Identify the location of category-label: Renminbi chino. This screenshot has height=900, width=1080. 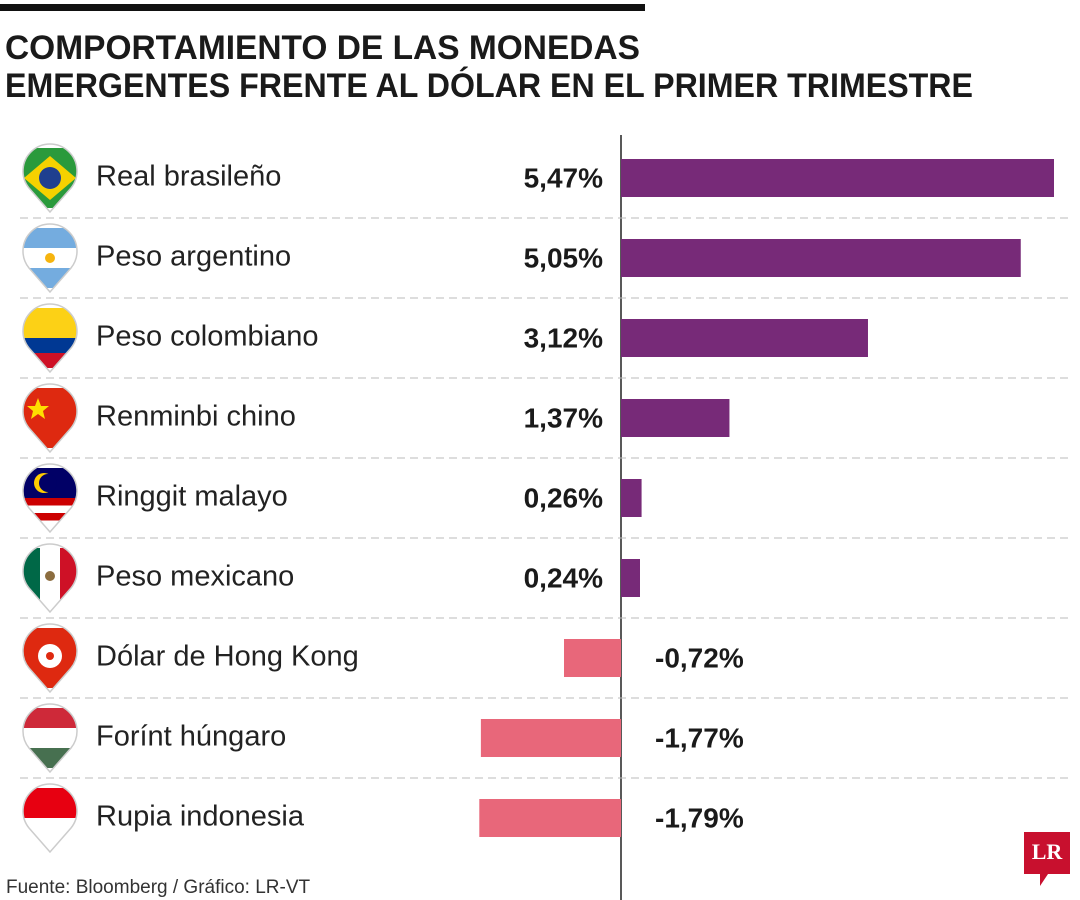
(196, 417).